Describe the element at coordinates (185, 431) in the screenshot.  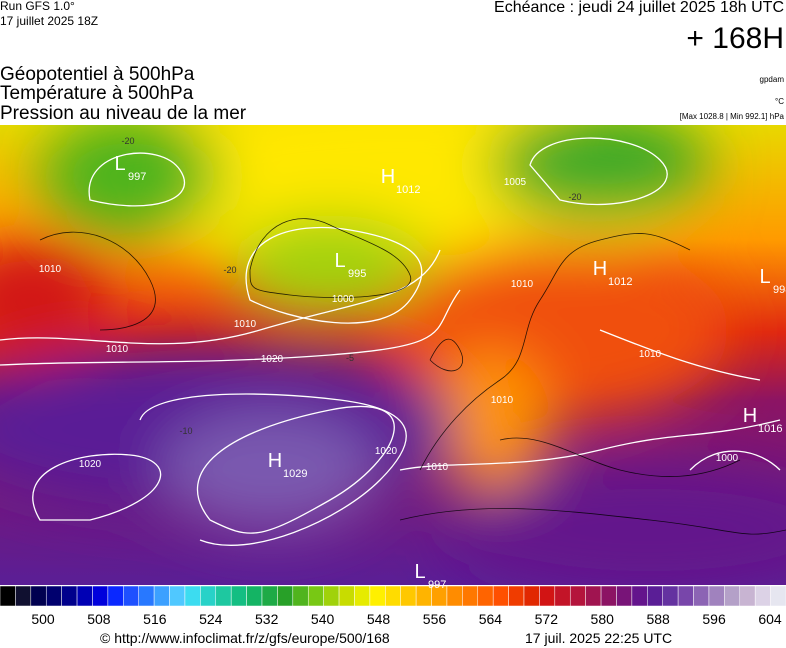
I see `temperature-label: -10` at that location.